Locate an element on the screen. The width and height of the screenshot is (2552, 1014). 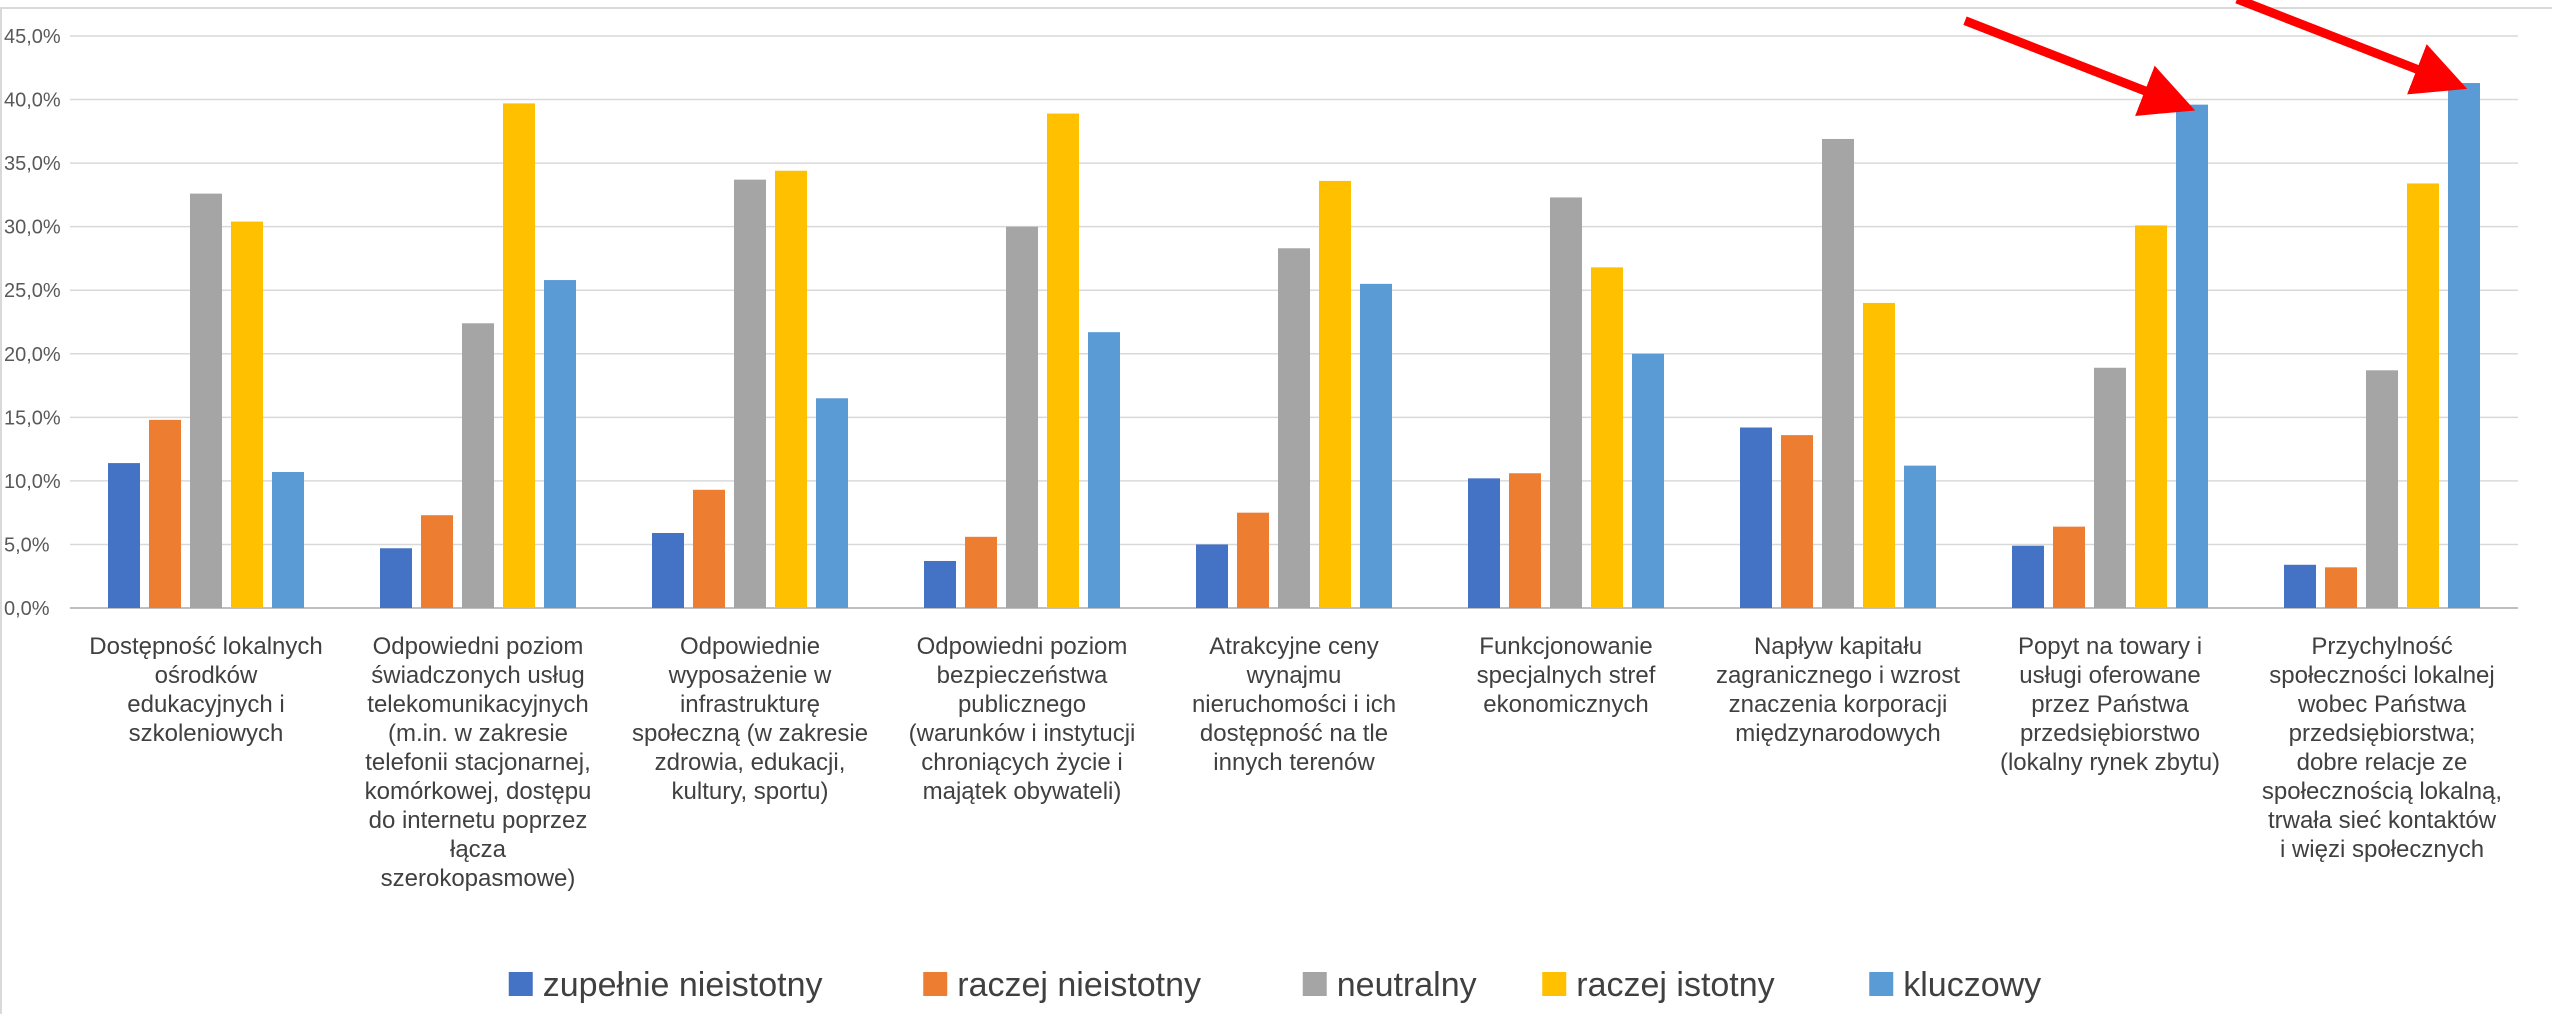
y-tick-label: 30,0% is located at coordinates (32, 228).